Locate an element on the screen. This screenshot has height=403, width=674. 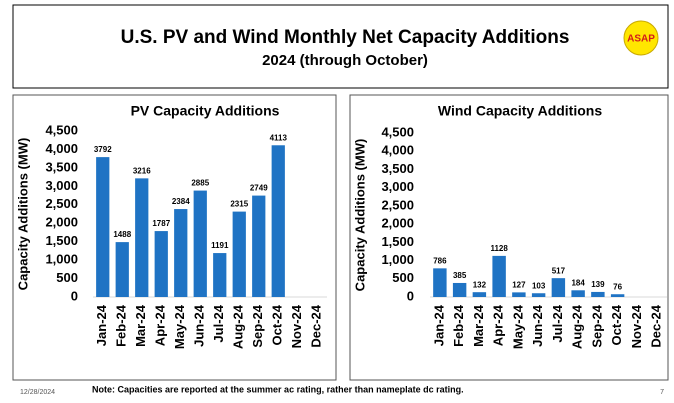
chart-title: PV Capacity Additions is located at coordinates (205, 111).